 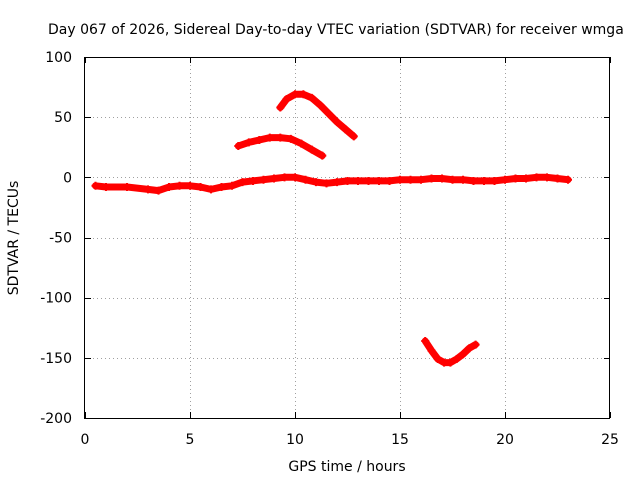 I want to click on y-axis-label: SDTVAR / TECUs, so click(x=14, y=238).